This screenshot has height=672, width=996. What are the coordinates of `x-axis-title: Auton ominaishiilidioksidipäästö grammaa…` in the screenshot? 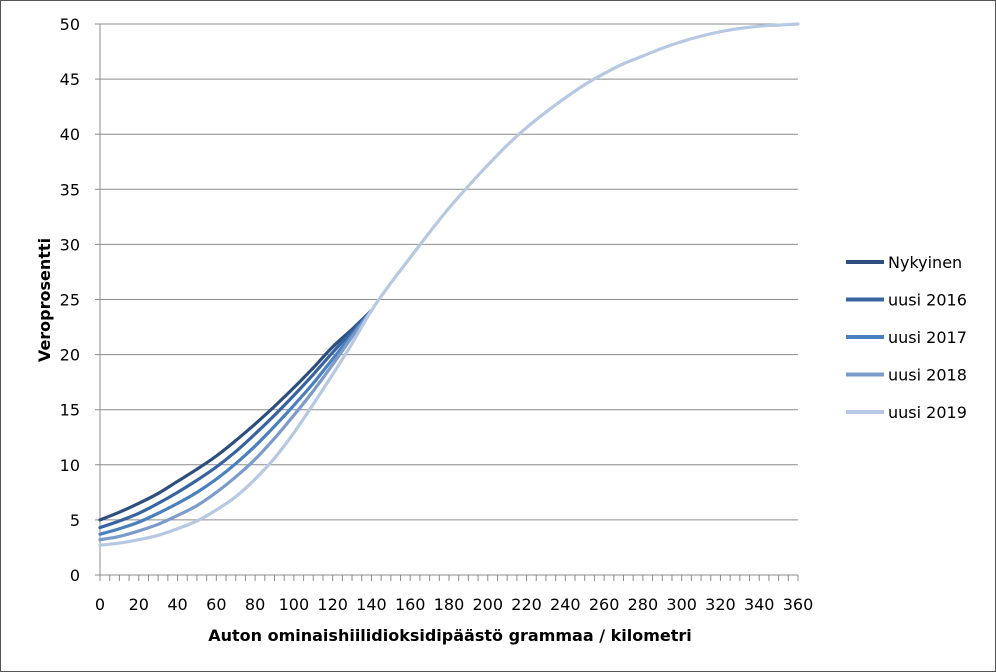 It's located at (450, 635).